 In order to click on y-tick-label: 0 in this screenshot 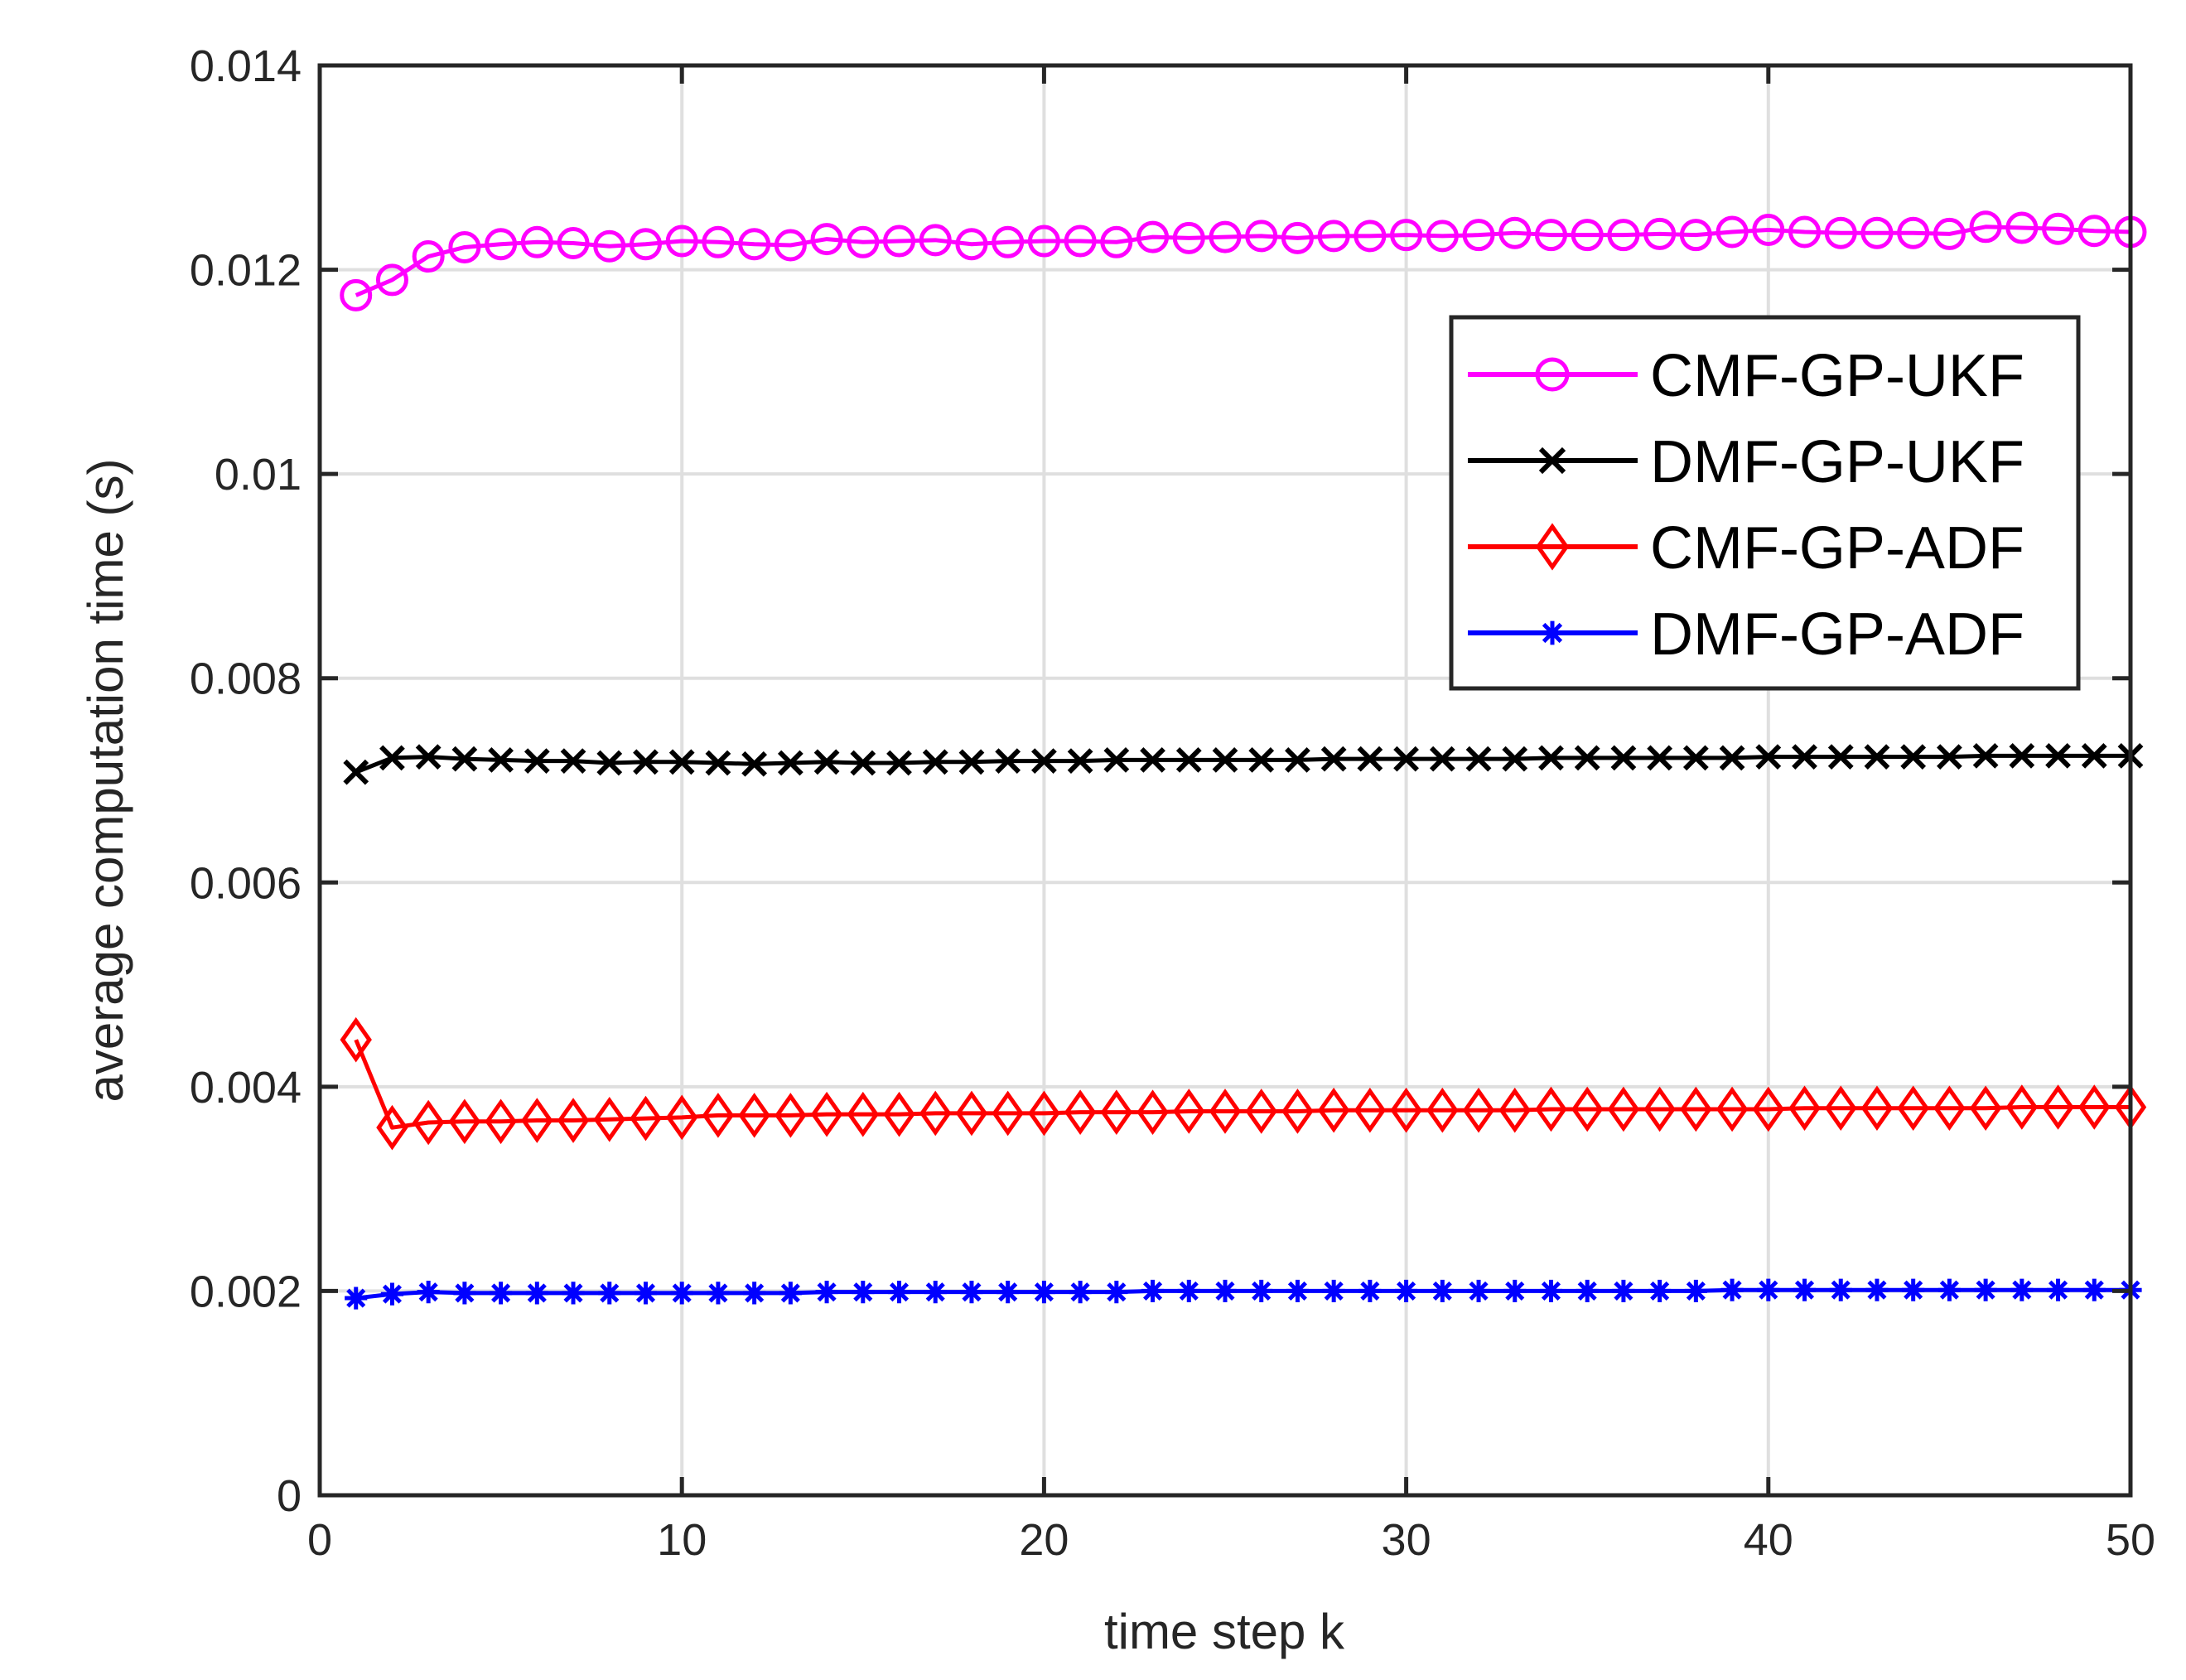, I will do `click(289, 1496)`.